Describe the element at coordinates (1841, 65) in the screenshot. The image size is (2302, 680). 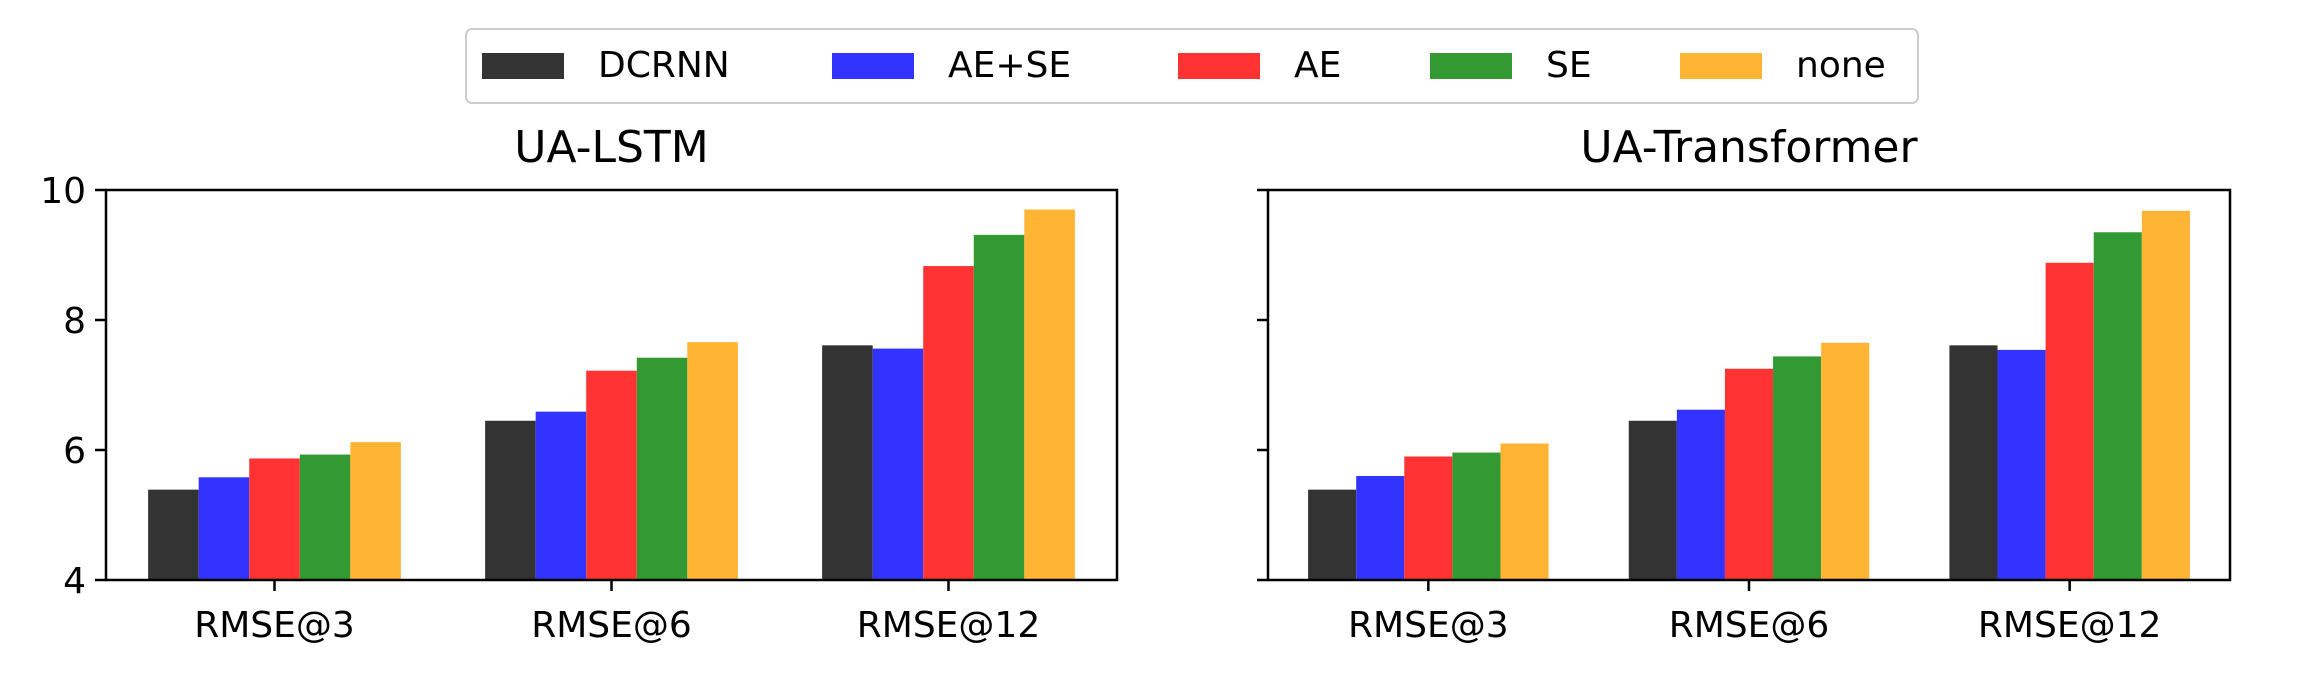
I see `legend-label: none` at that location.